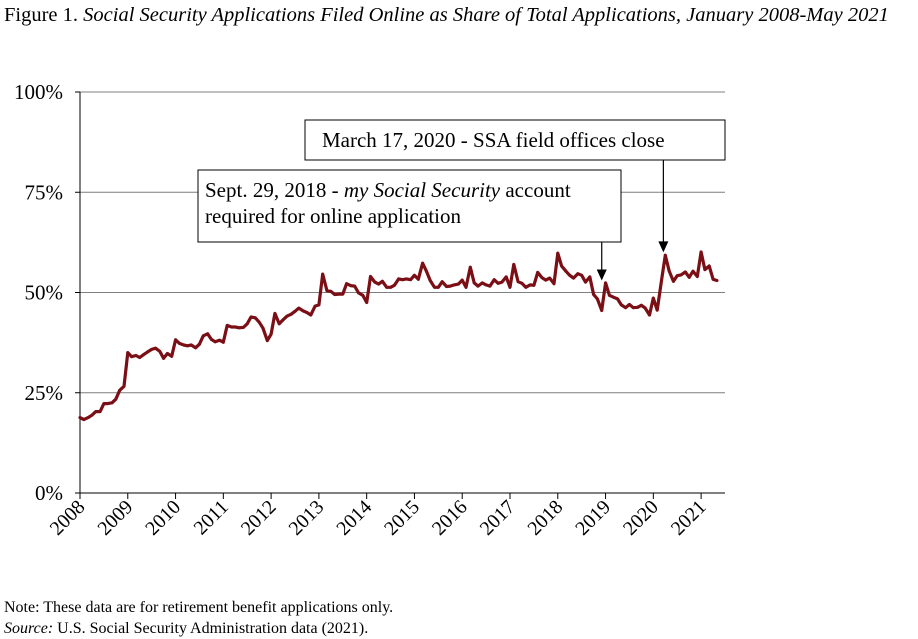 The image size is (918, 639). I want to click on x-tick-label-4: 2012, so click(259, 518).